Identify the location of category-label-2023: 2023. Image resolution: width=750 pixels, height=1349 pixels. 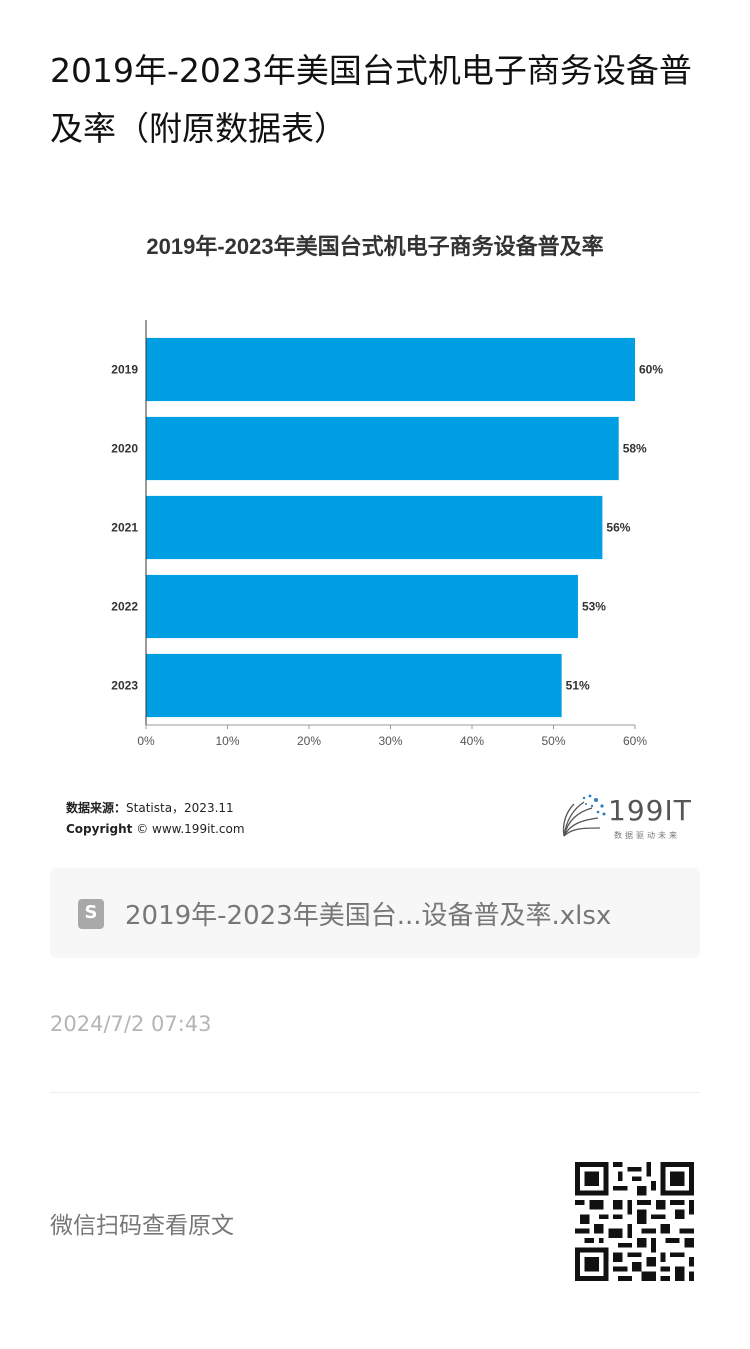
(124, 686).